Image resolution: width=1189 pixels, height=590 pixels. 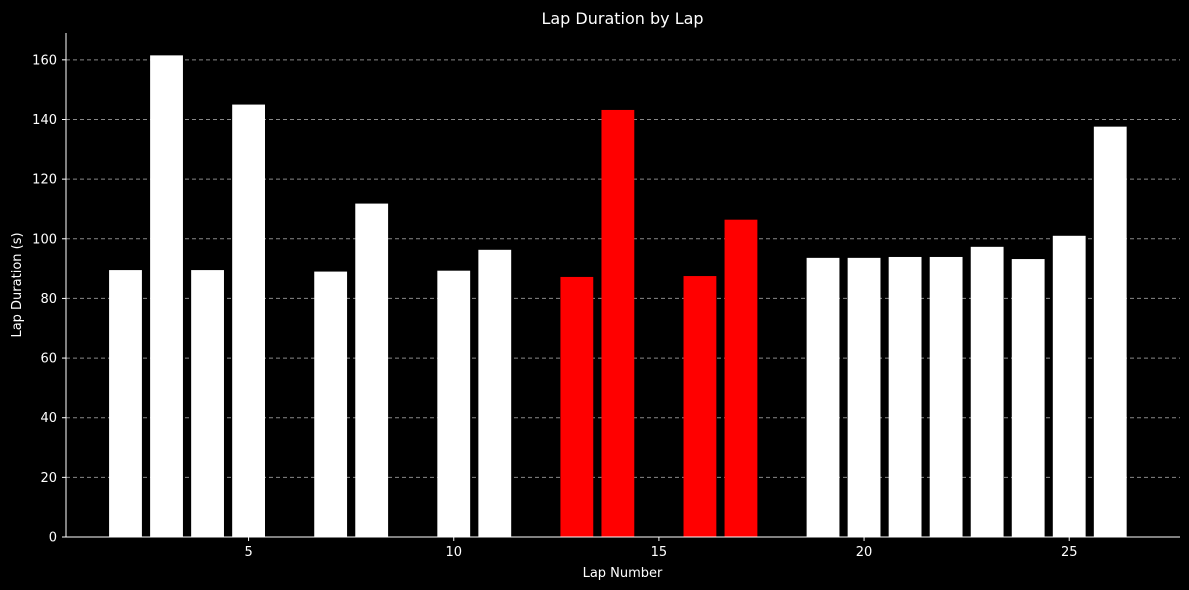 I want to click on x-axis-label: Lap Number, so click(x=623, y=573).